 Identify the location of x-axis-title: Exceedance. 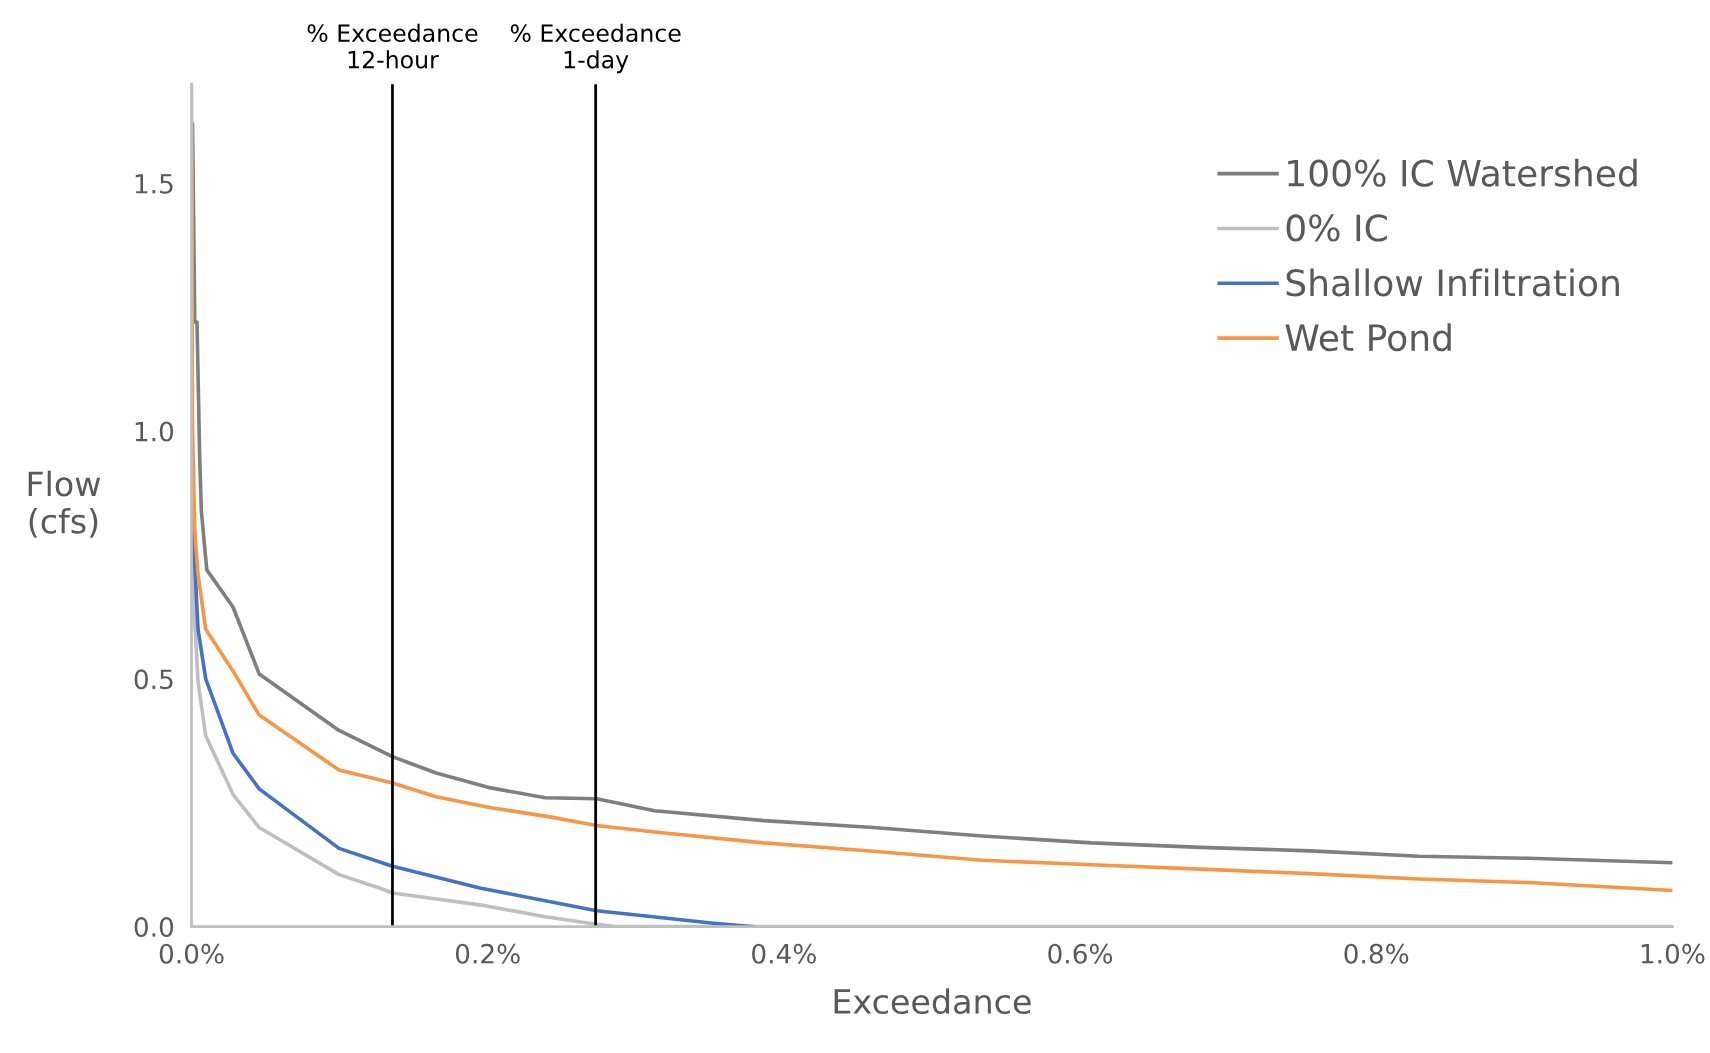
(932, 1001).